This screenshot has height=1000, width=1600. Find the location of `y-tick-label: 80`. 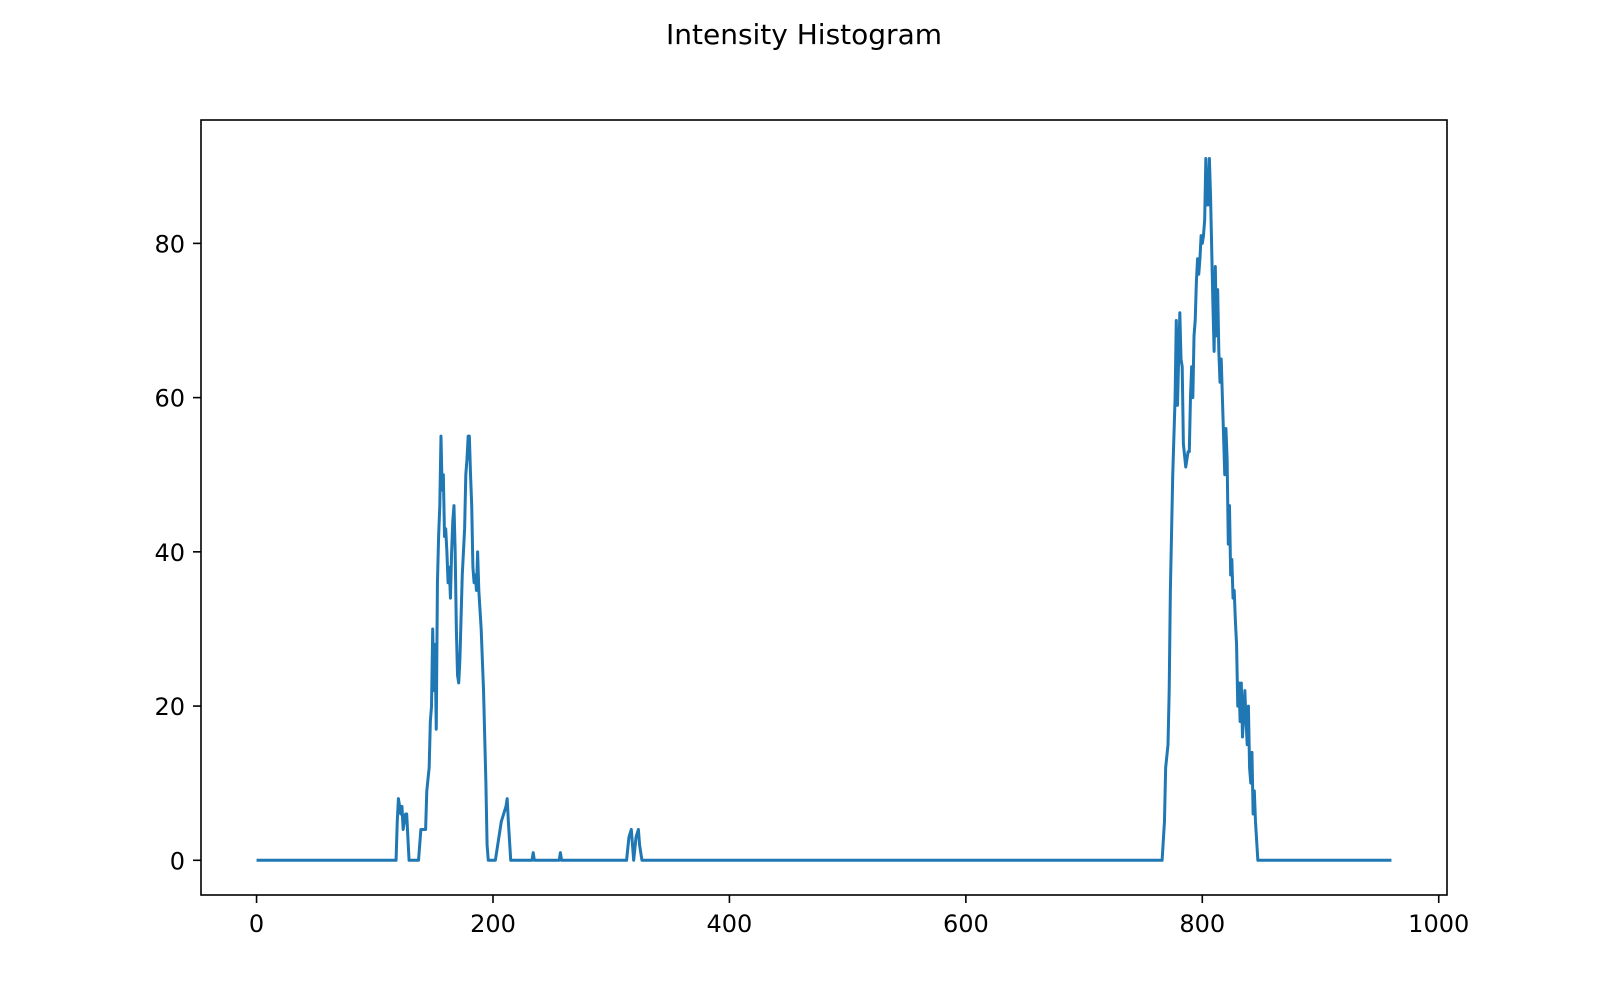

y-tick-label: 80 is located at coordinates (169, 244).